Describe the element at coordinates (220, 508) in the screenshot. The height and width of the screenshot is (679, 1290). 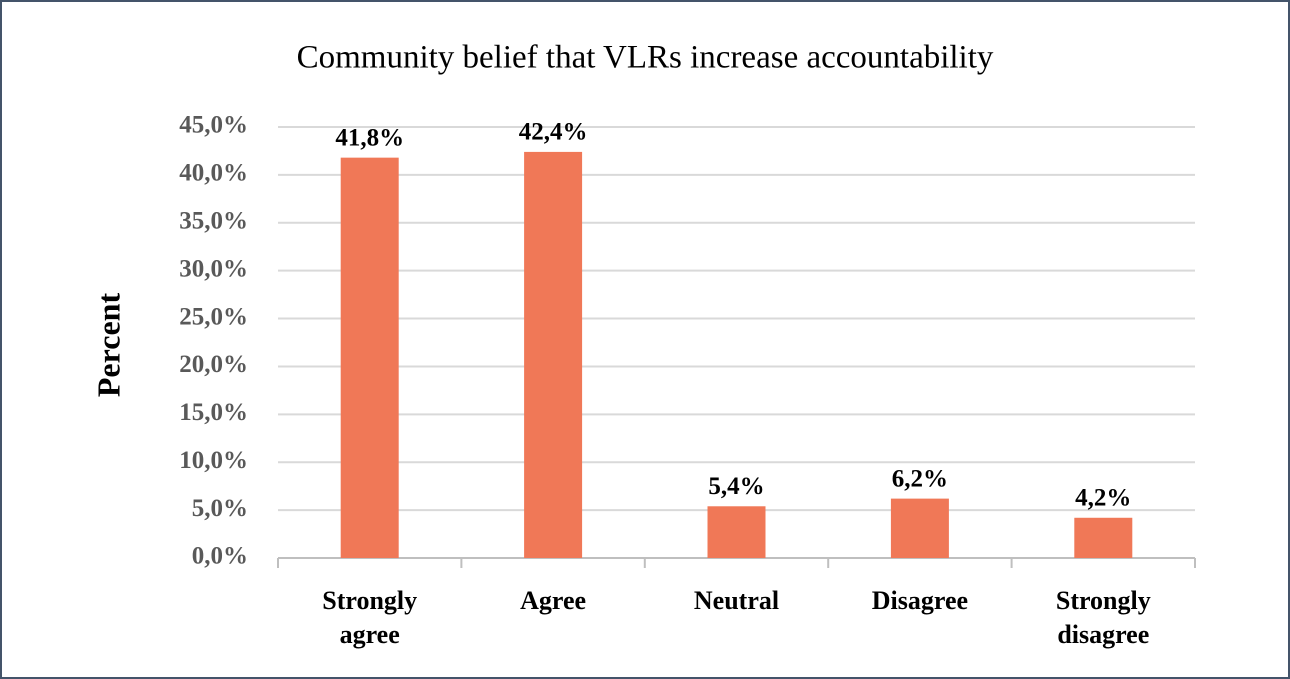
I see `y-tick-label: 5,0%` at that location.